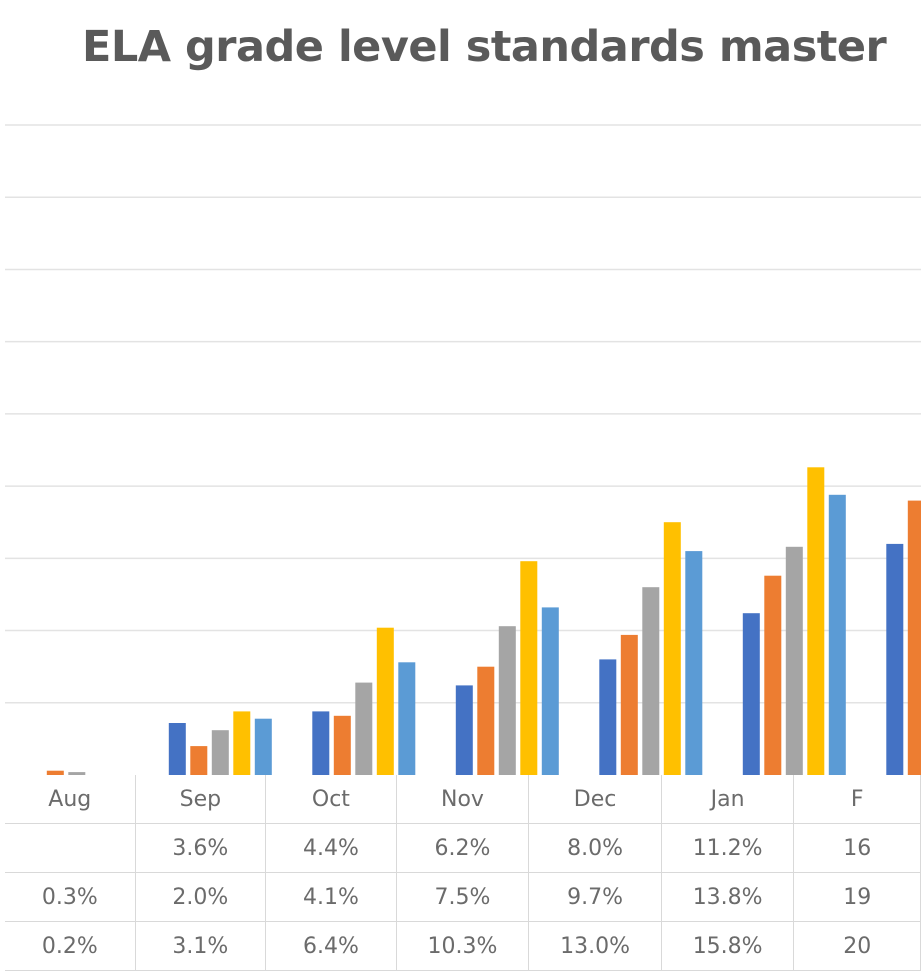 Image resolution: width=921 pixels, height=971 pixels. I want to click on table-cell: 7.5%, so click(462, 897).